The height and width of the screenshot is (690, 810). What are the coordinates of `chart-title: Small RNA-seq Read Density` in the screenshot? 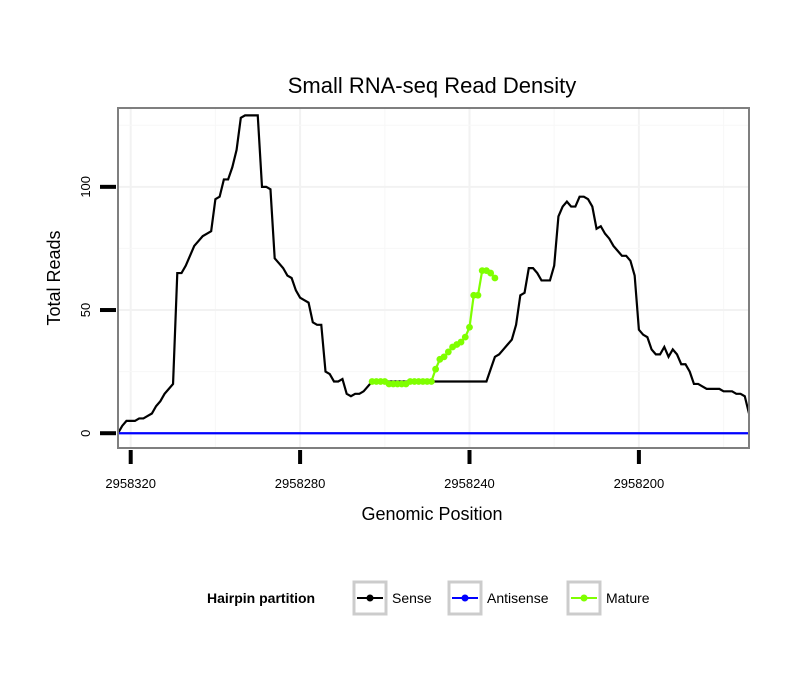 It's located at (432, 85).